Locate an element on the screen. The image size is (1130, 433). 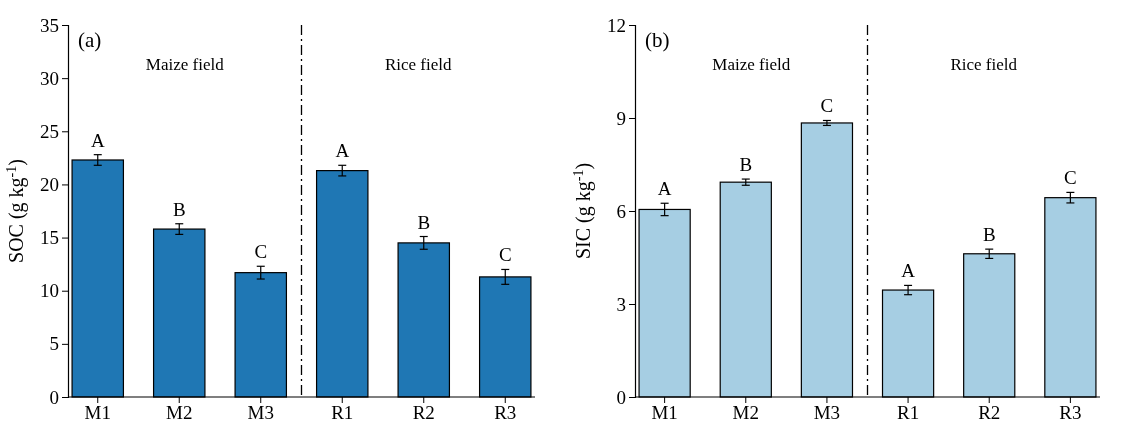
y-tick-label: 9 is located at coordinates (621, 118).